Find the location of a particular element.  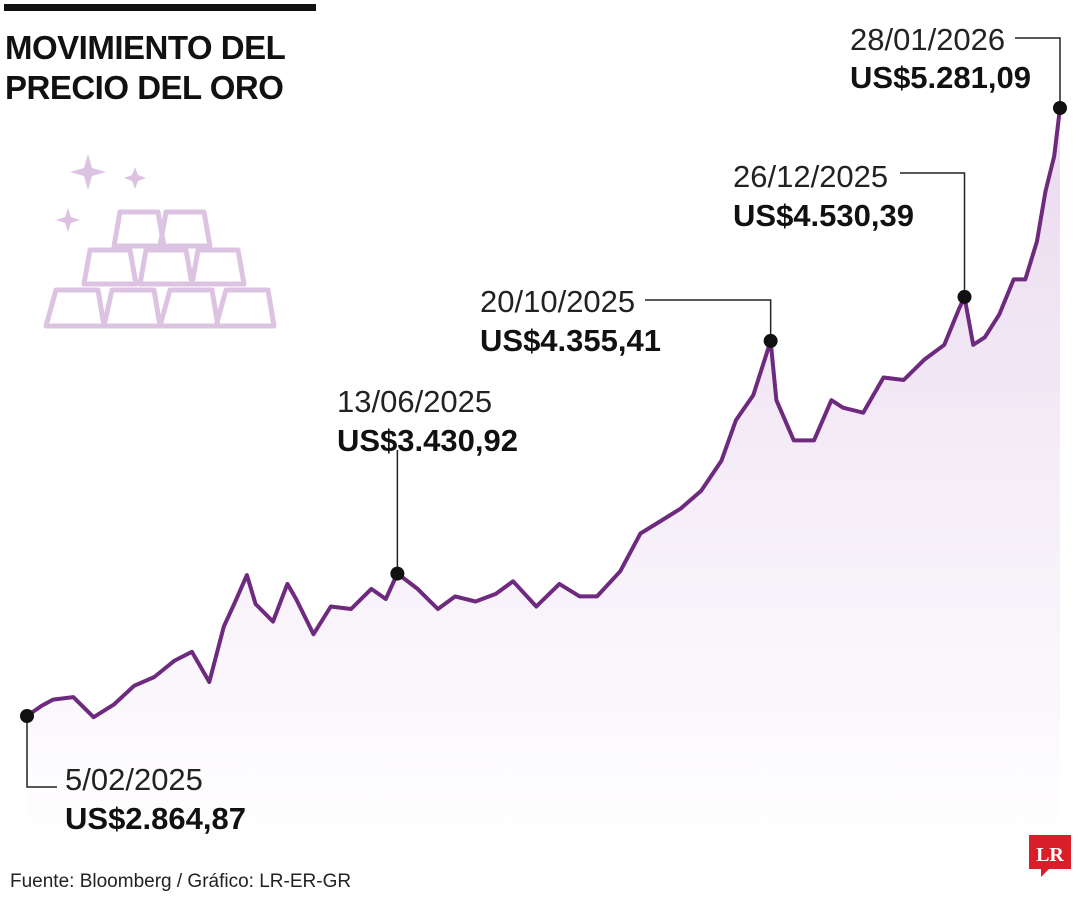

chart-title: MOVIMIENTO DEL PRECIO DEL ORO is located at coordinates (175, 68).